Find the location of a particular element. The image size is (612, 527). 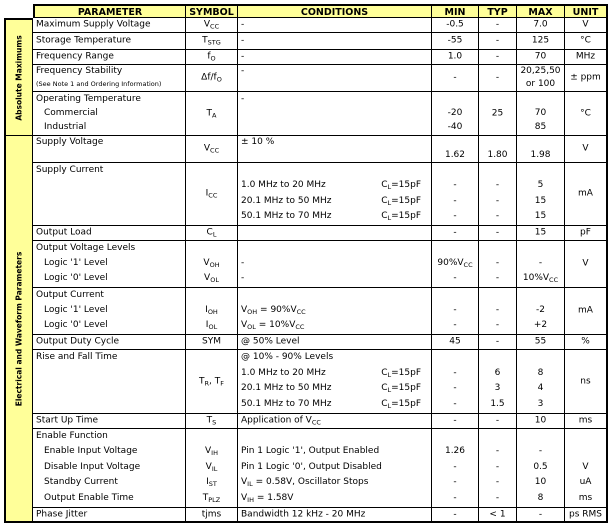

symbol-value: VOH is located at coordinates (211, 263).